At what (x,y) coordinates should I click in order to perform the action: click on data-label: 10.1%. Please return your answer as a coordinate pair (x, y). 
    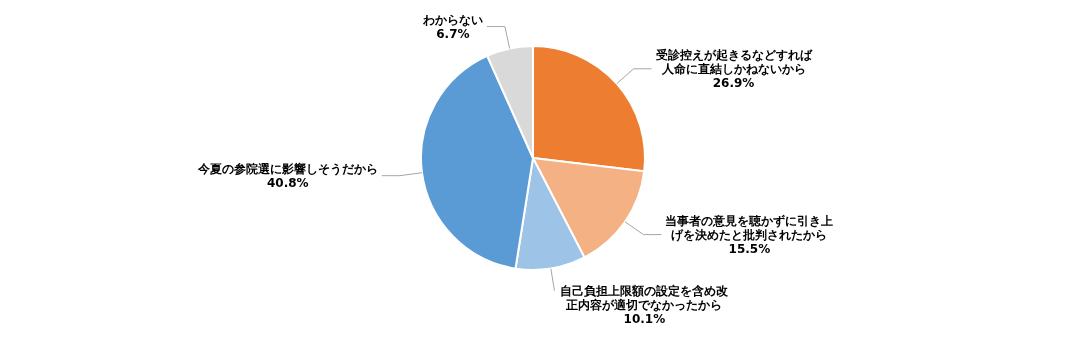
    Looking at the image, I should click on (644, 318).